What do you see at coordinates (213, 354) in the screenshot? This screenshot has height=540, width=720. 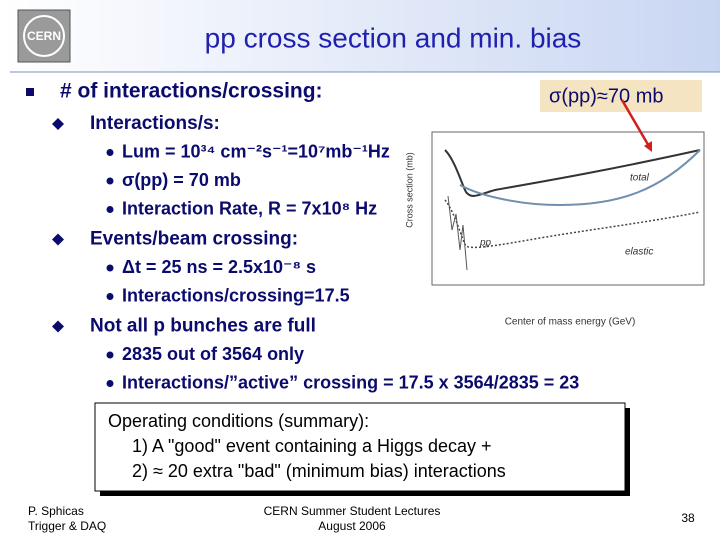 I see `sub-bullet-text: 2835 out of 3564 only` at bounding box center [213, 354].